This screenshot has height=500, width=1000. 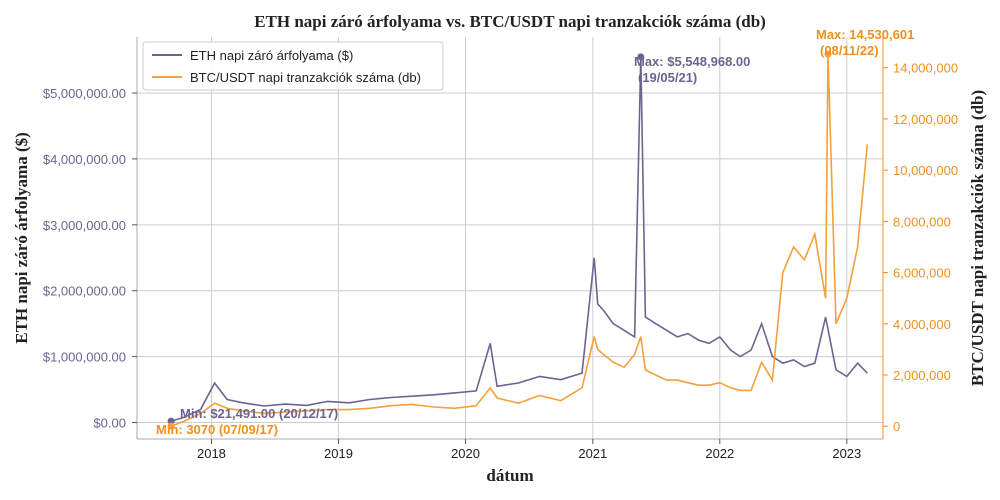 What do you see at coordinates (828, 54) in the screenshot?
I see `btc-max-marker` at bounding box center [828, 54].